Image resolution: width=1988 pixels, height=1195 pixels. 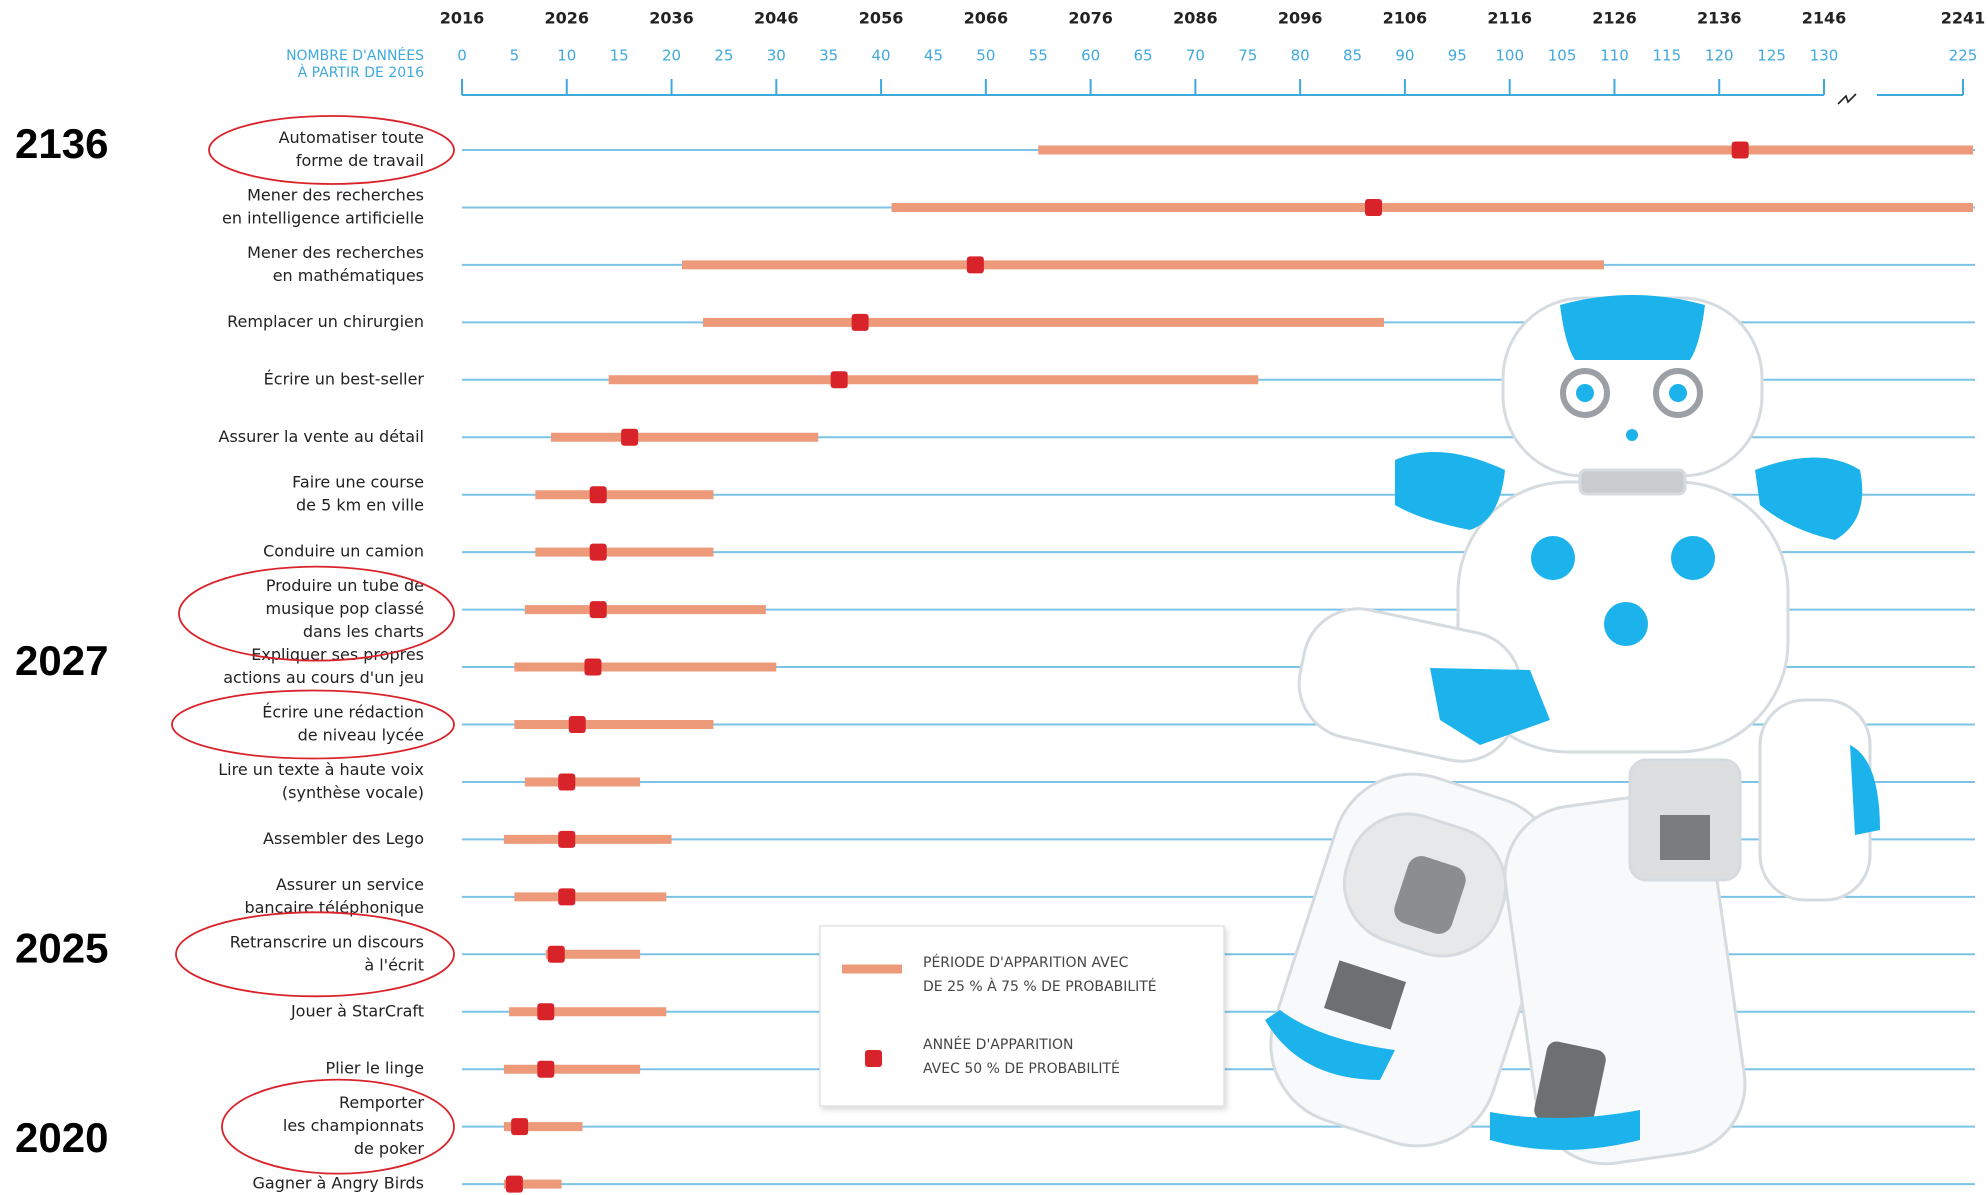 What do you see at coordinates (343, 838) in the screenshot?
I see `category-label: Assembler des Lego` at bounding box center [343, 838].